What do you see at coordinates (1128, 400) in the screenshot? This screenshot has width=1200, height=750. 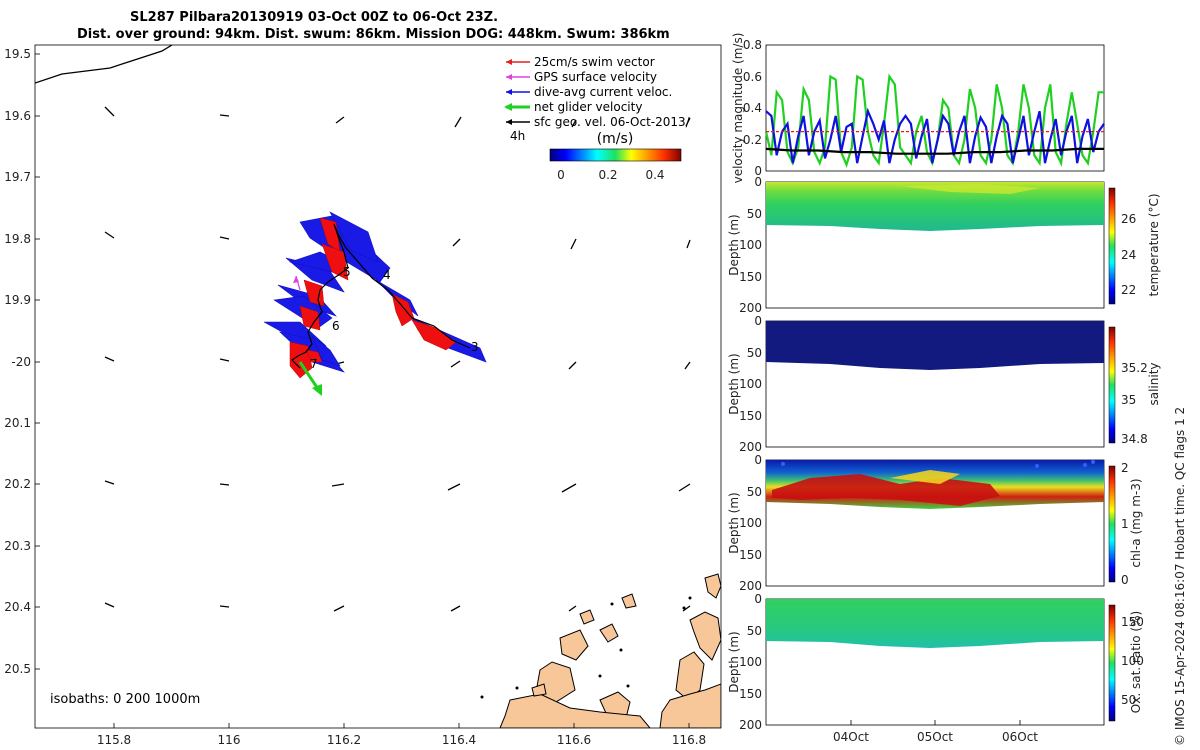 I see `sal-cbar-tick: 35` at bounding box center [1128, 400].